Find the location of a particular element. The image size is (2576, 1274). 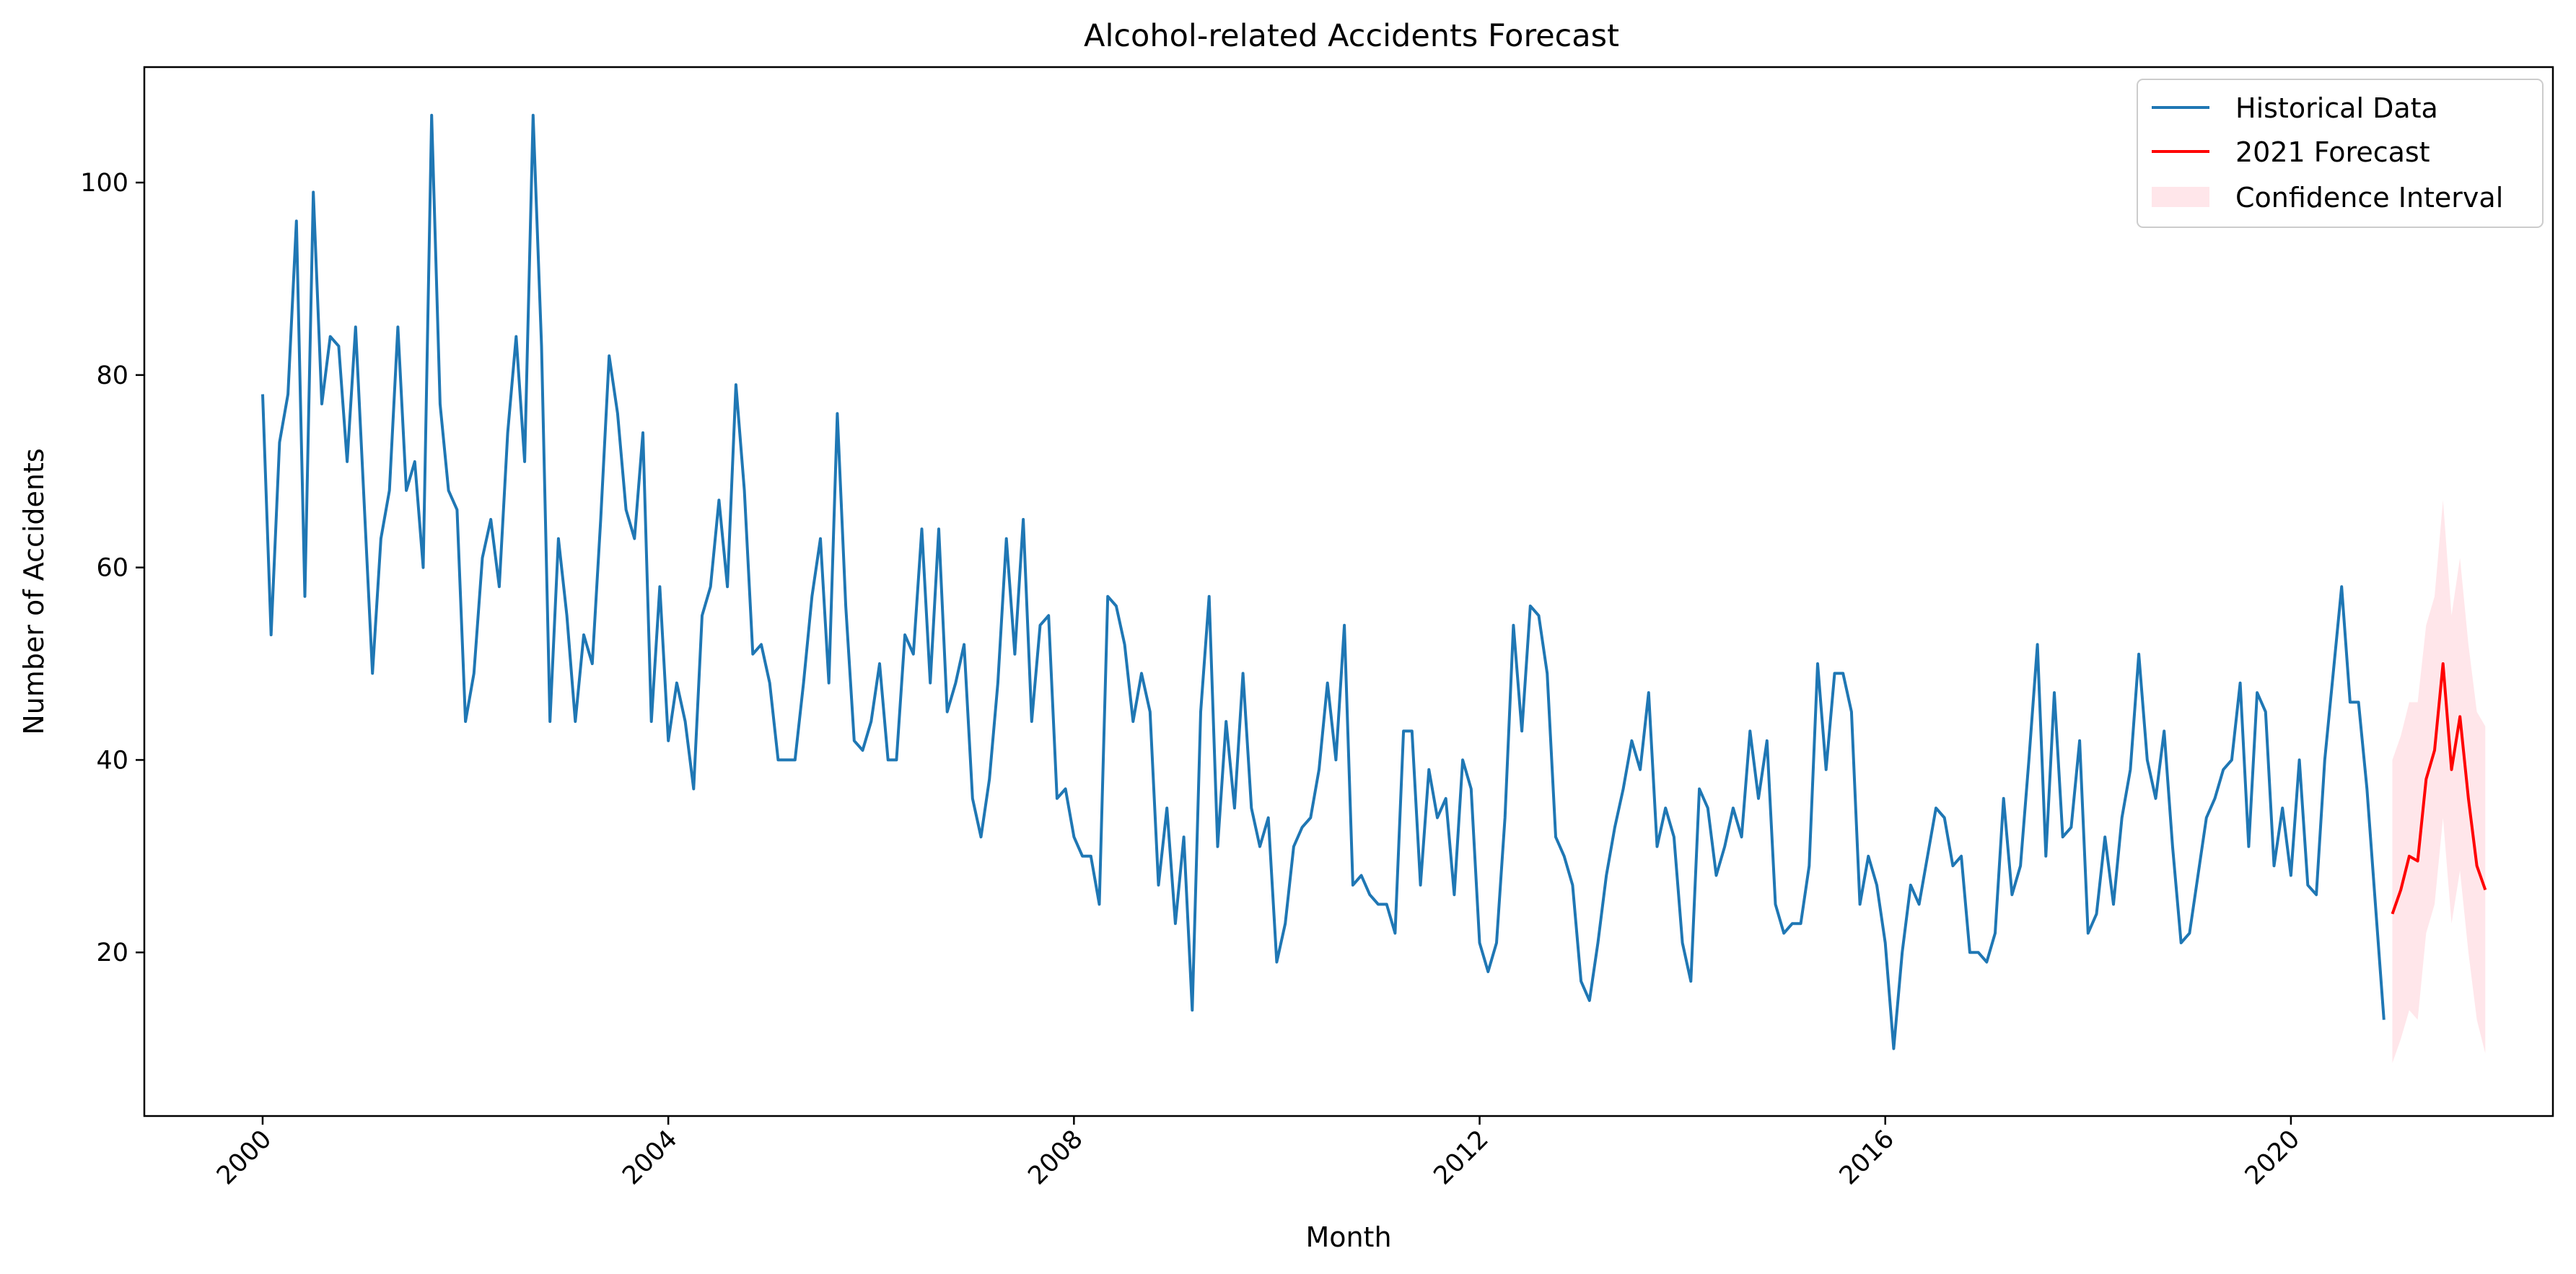

legend-ci-swatch is located at coordinates (2180, 197).